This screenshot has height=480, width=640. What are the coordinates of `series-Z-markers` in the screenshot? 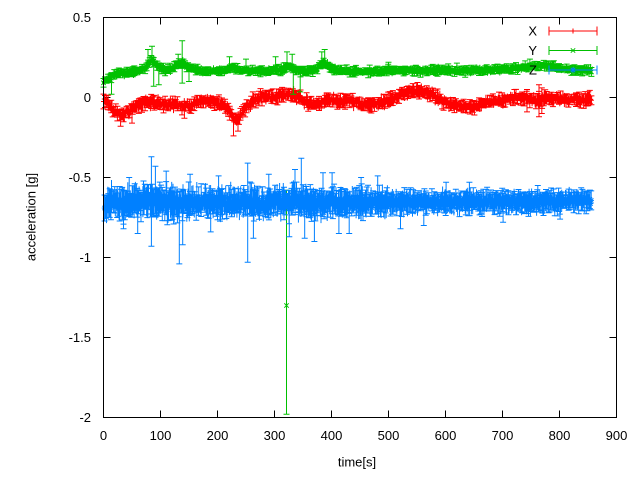 It's located at (347, 202).